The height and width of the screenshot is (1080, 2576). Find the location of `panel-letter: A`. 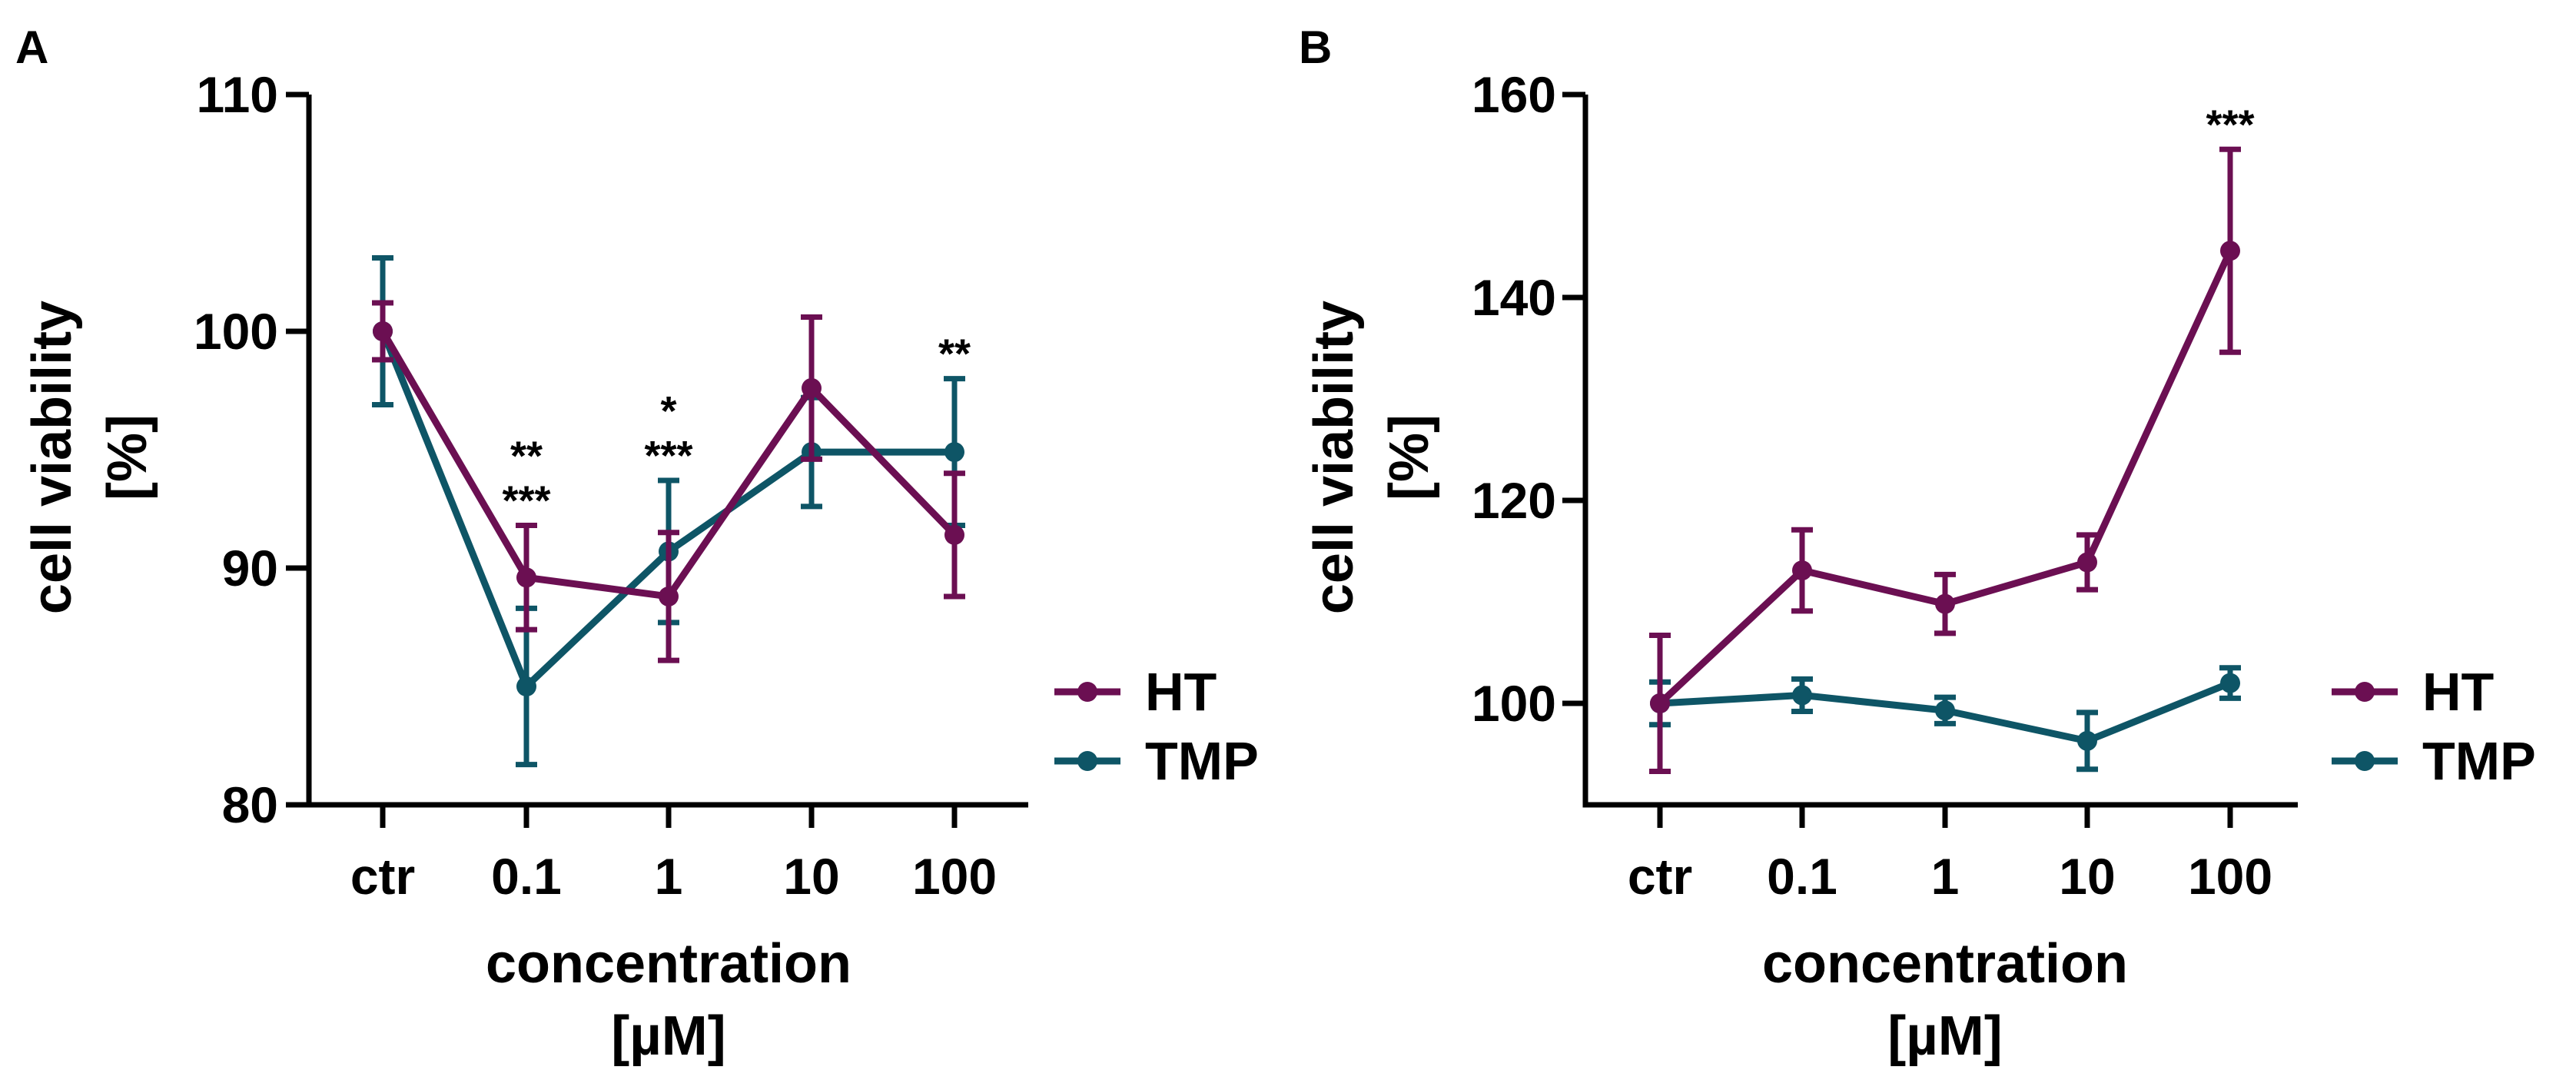

panel-letter: A is located at coordinates (31, 47).